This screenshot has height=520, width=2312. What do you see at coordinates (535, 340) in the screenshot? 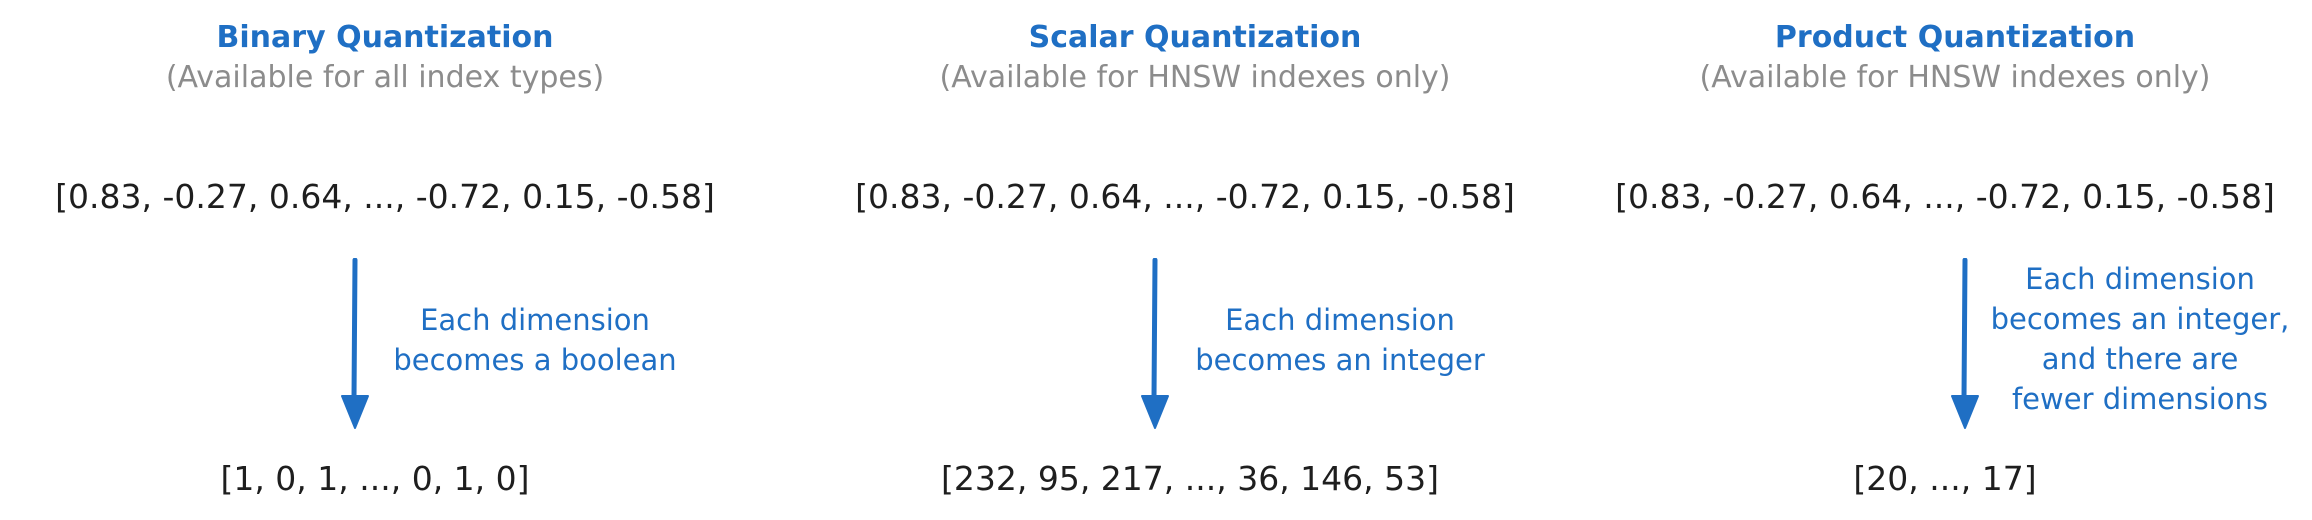
I see `transformation-note: Each dimension becomes a boolean` at bounding box center [535, 340].